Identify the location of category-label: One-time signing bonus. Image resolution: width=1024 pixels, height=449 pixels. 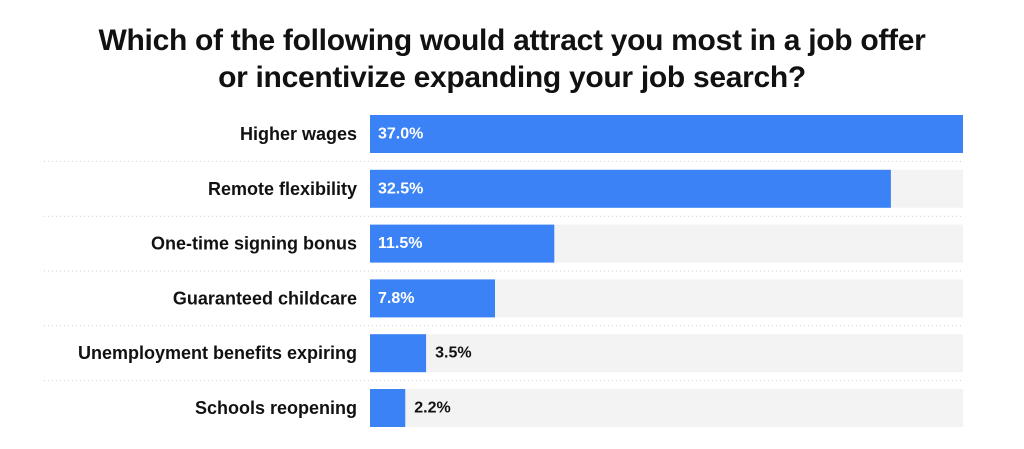
(254, 244).